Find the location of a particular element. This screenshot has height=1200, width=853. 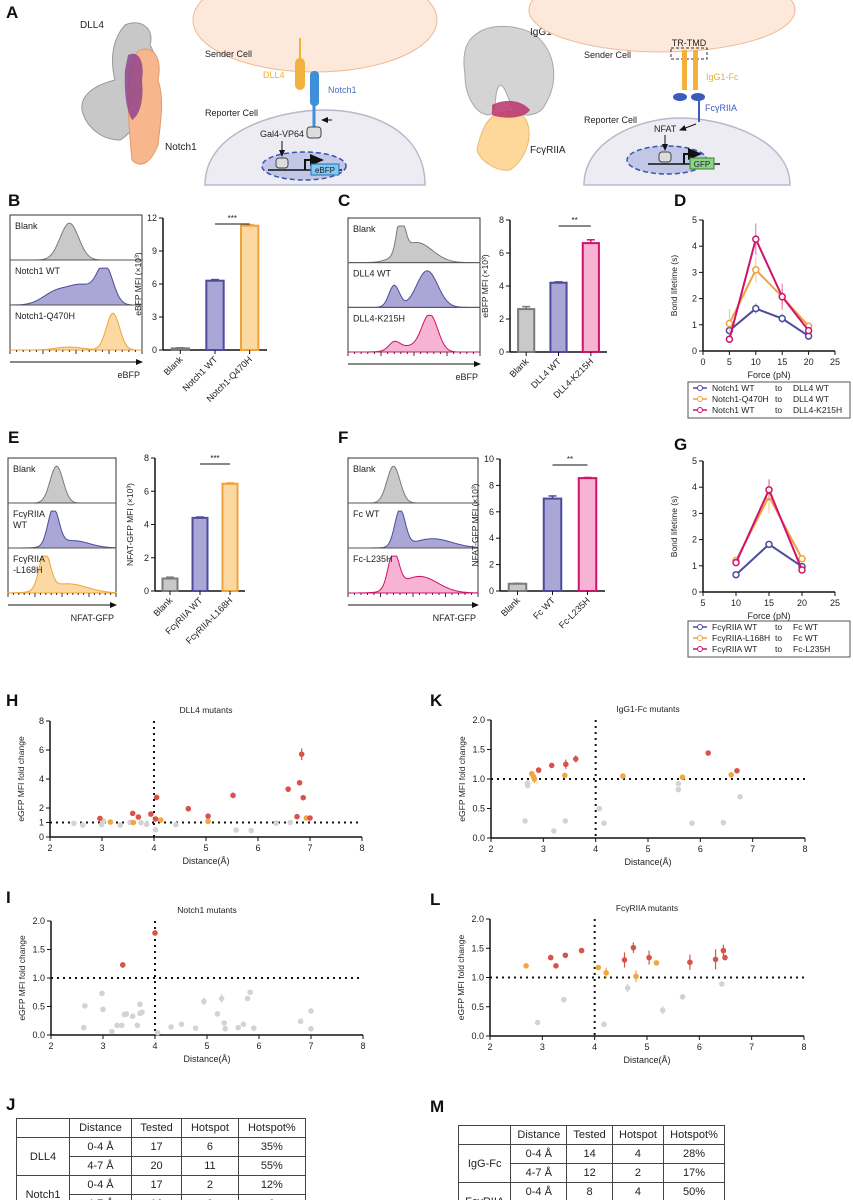

x-tick-label: 7 is located at coordinates (751, 1047).